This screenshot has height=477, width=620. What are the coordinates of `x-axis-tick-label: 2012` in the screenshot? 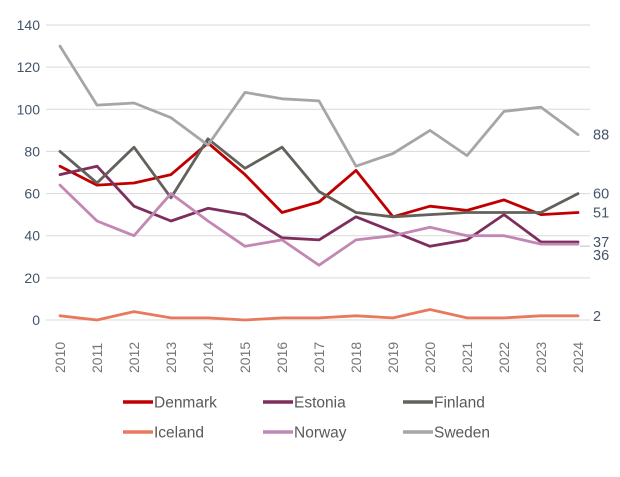 It's located at (134, 357).